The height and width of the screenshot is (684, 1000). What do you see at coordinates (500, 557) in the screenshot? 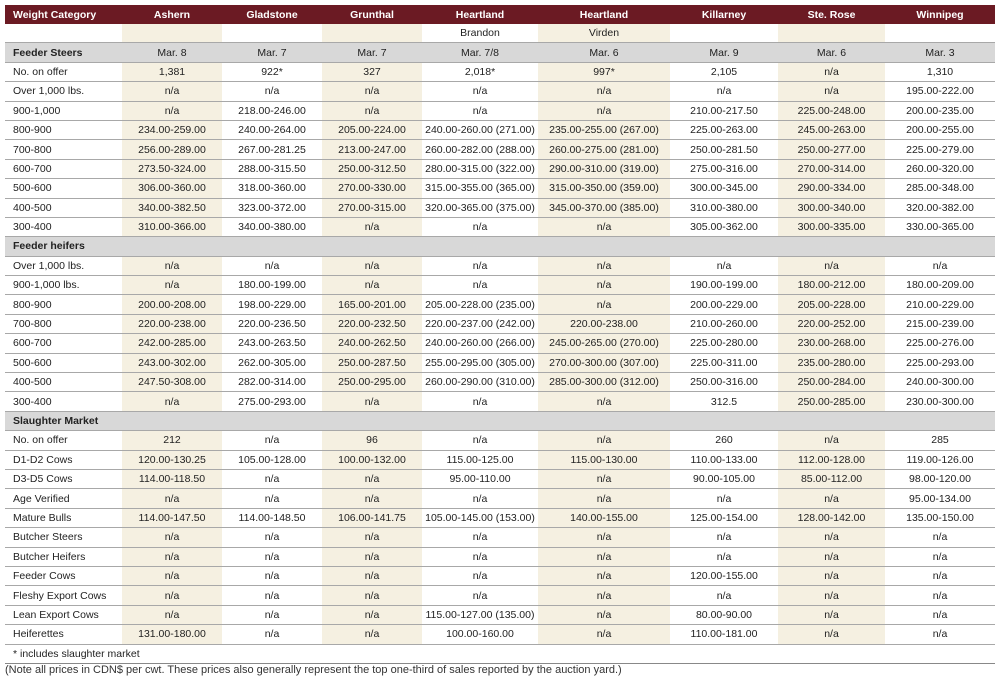
I see `table-row: Butcher Heifers n/a n/a n/a n/a n/a n/a n/a n/a` at bounding box center [500, 557].